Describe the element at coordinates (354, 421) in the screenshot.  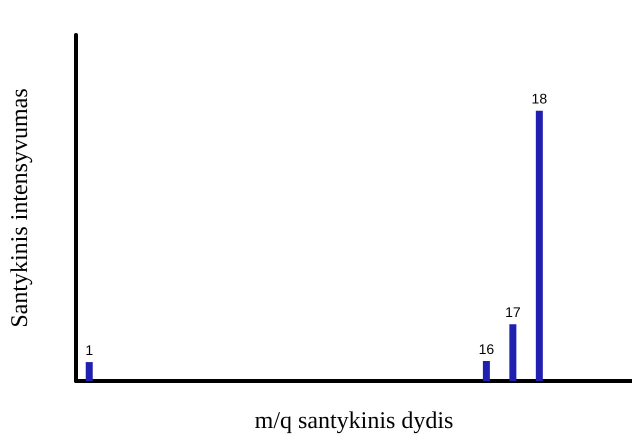
I see `x-axis-title: m/q santykinis dydis` at that location.